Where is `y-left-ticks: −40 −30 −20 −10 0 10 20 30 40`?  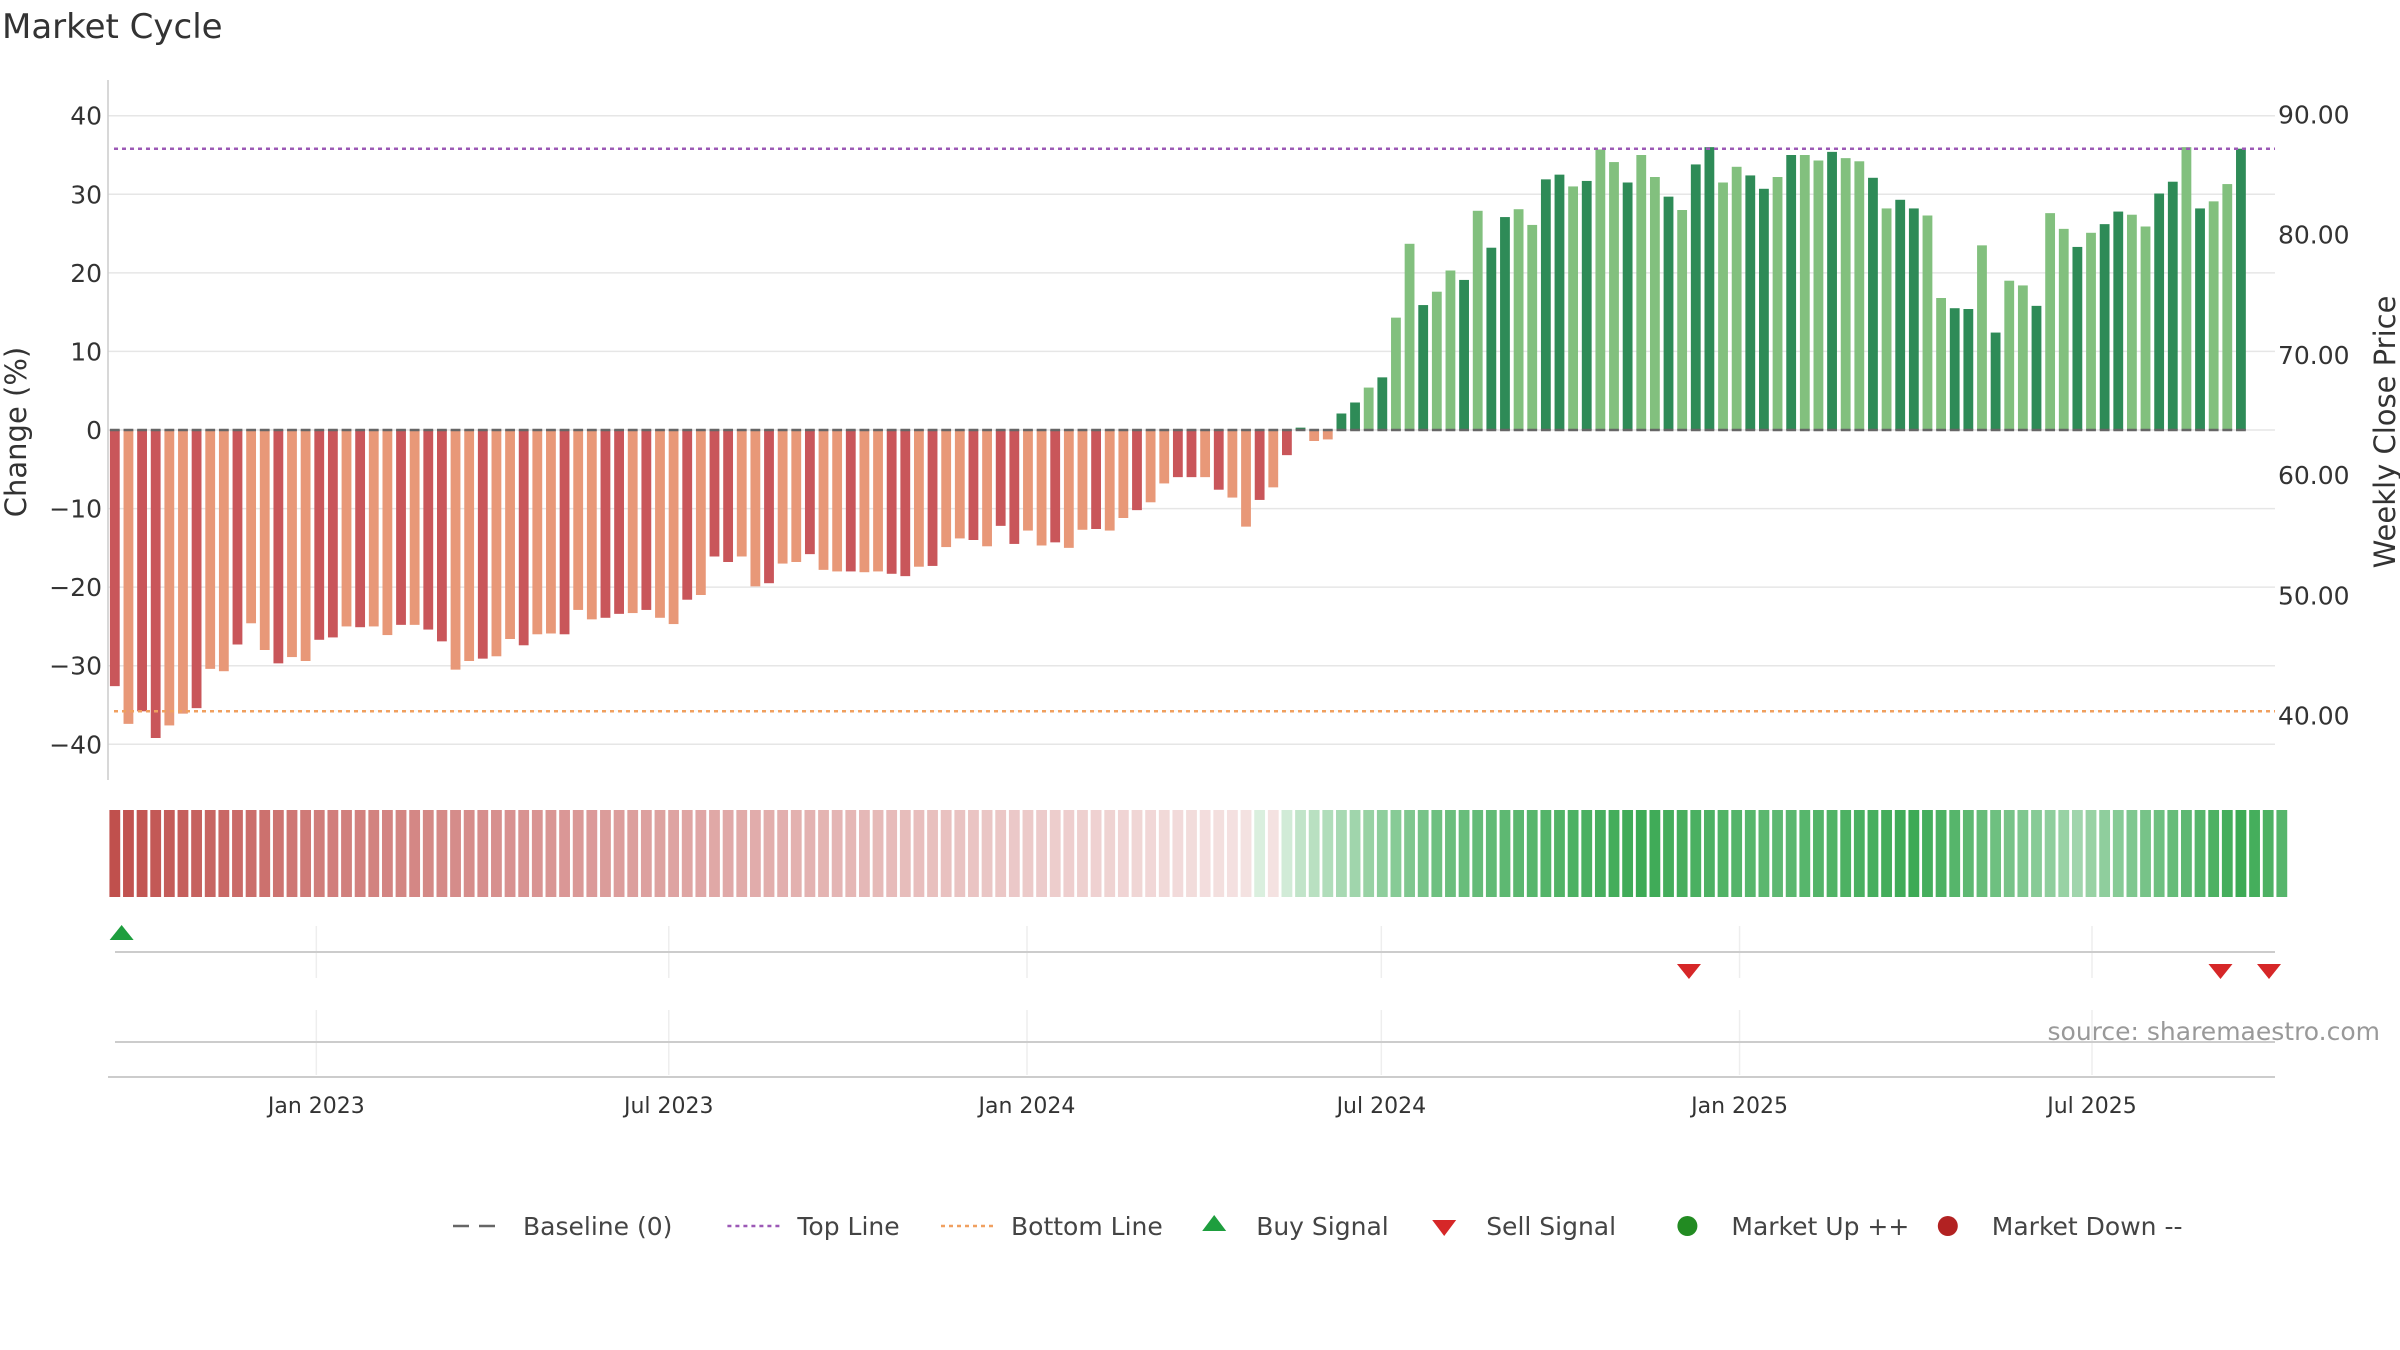 y-left-ticks: −40 −30 −20 −10 0 10 20 30 40 is located at coordinates (75, 431).